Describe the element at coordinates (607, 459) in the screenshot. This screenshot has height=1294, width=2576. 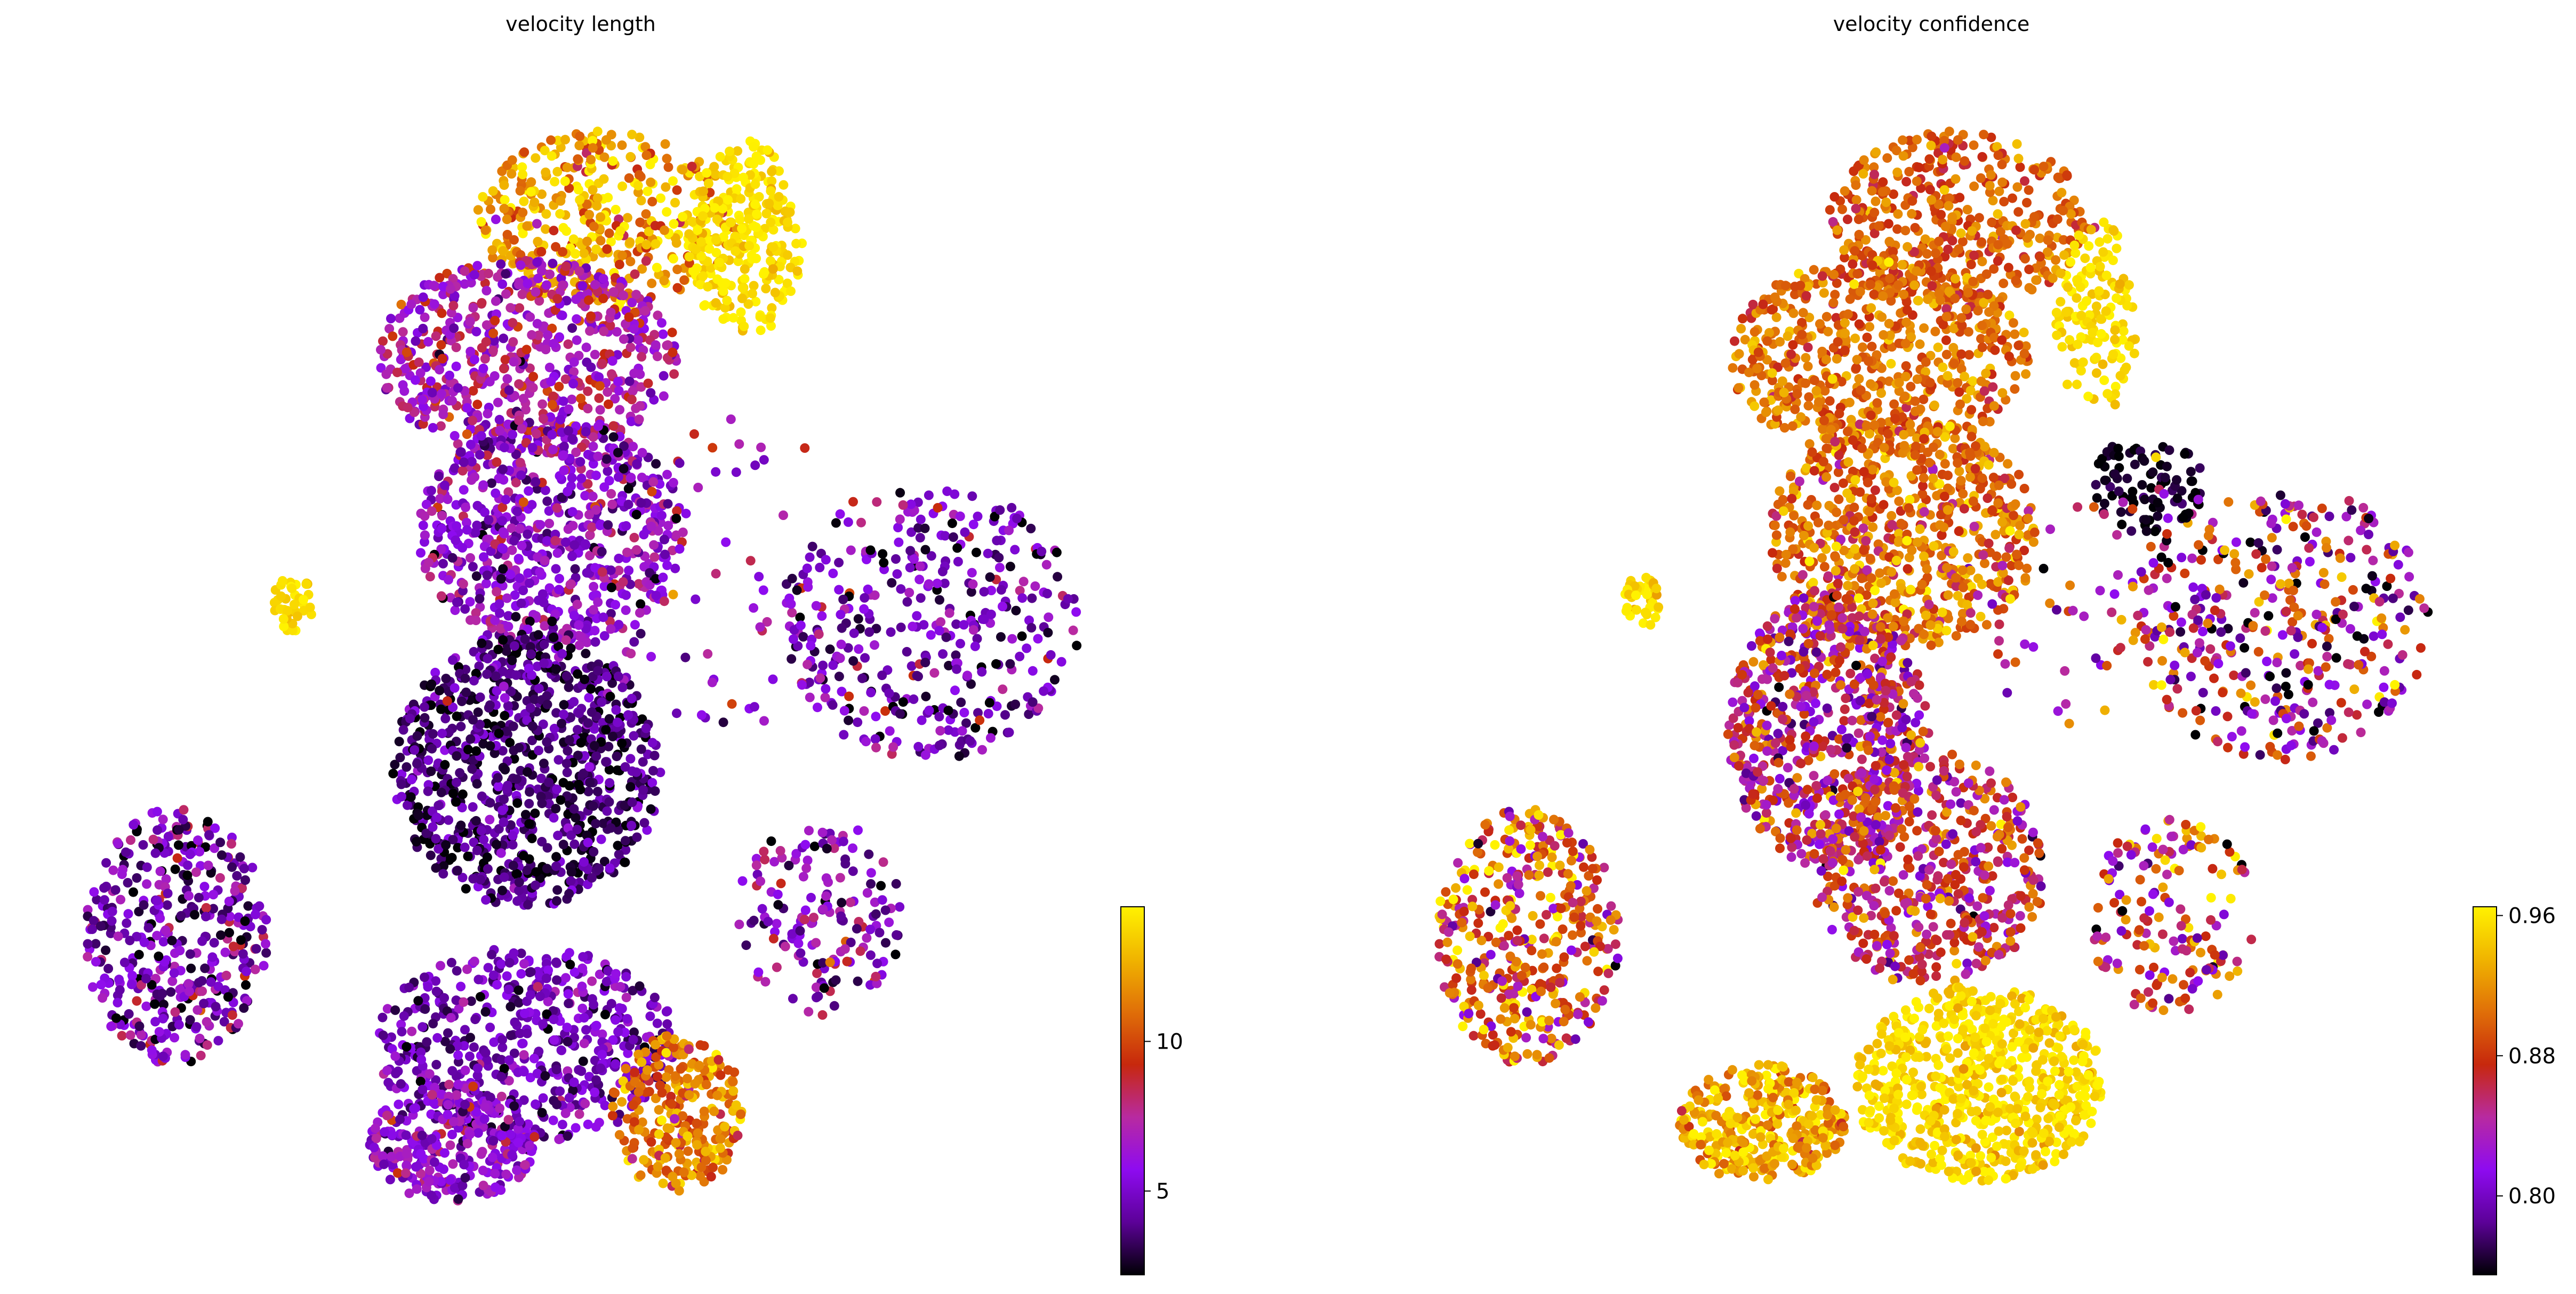
I see `cell-point-1906` at that location.